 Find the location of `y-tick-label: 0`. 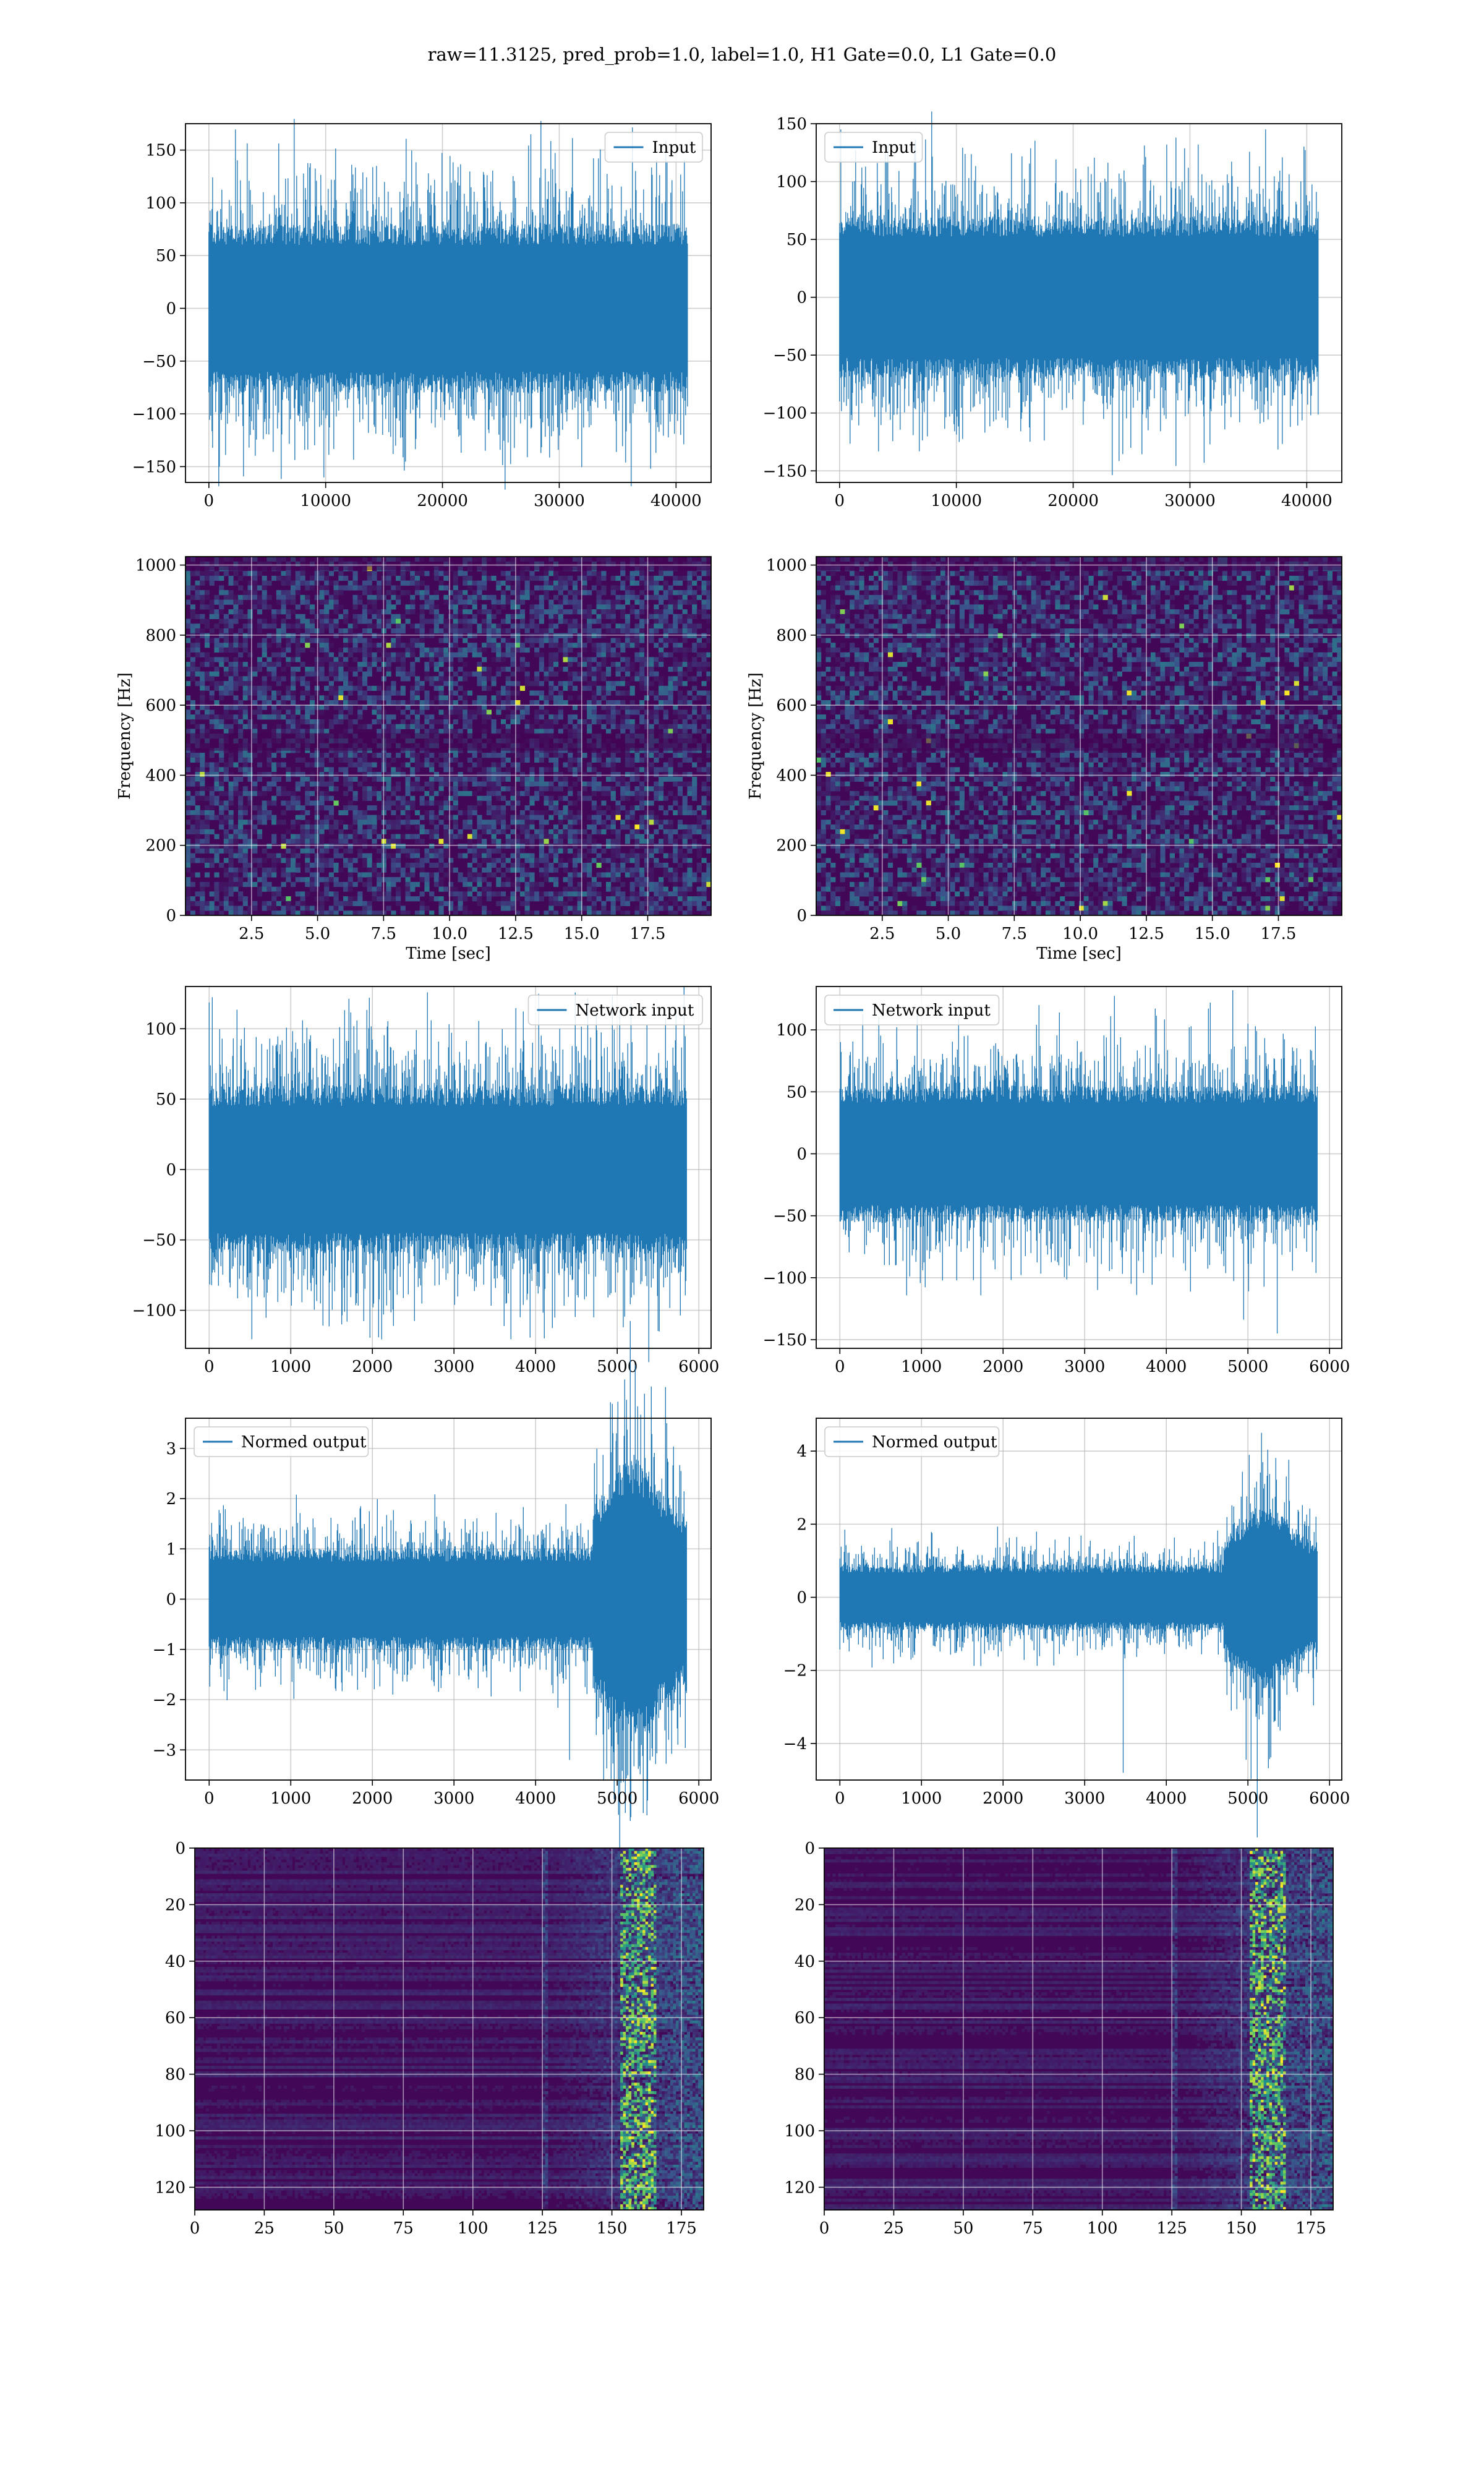

y-tick-label: 0 is located at coordinates (801, 298).